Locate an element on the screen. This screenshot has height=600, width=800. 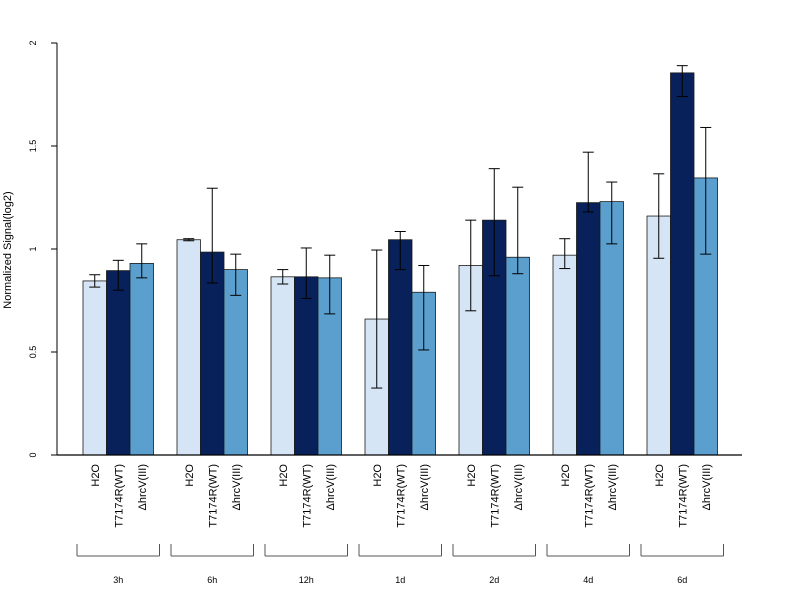
y-tick-label: 1 is located at coordinates (33, 248).